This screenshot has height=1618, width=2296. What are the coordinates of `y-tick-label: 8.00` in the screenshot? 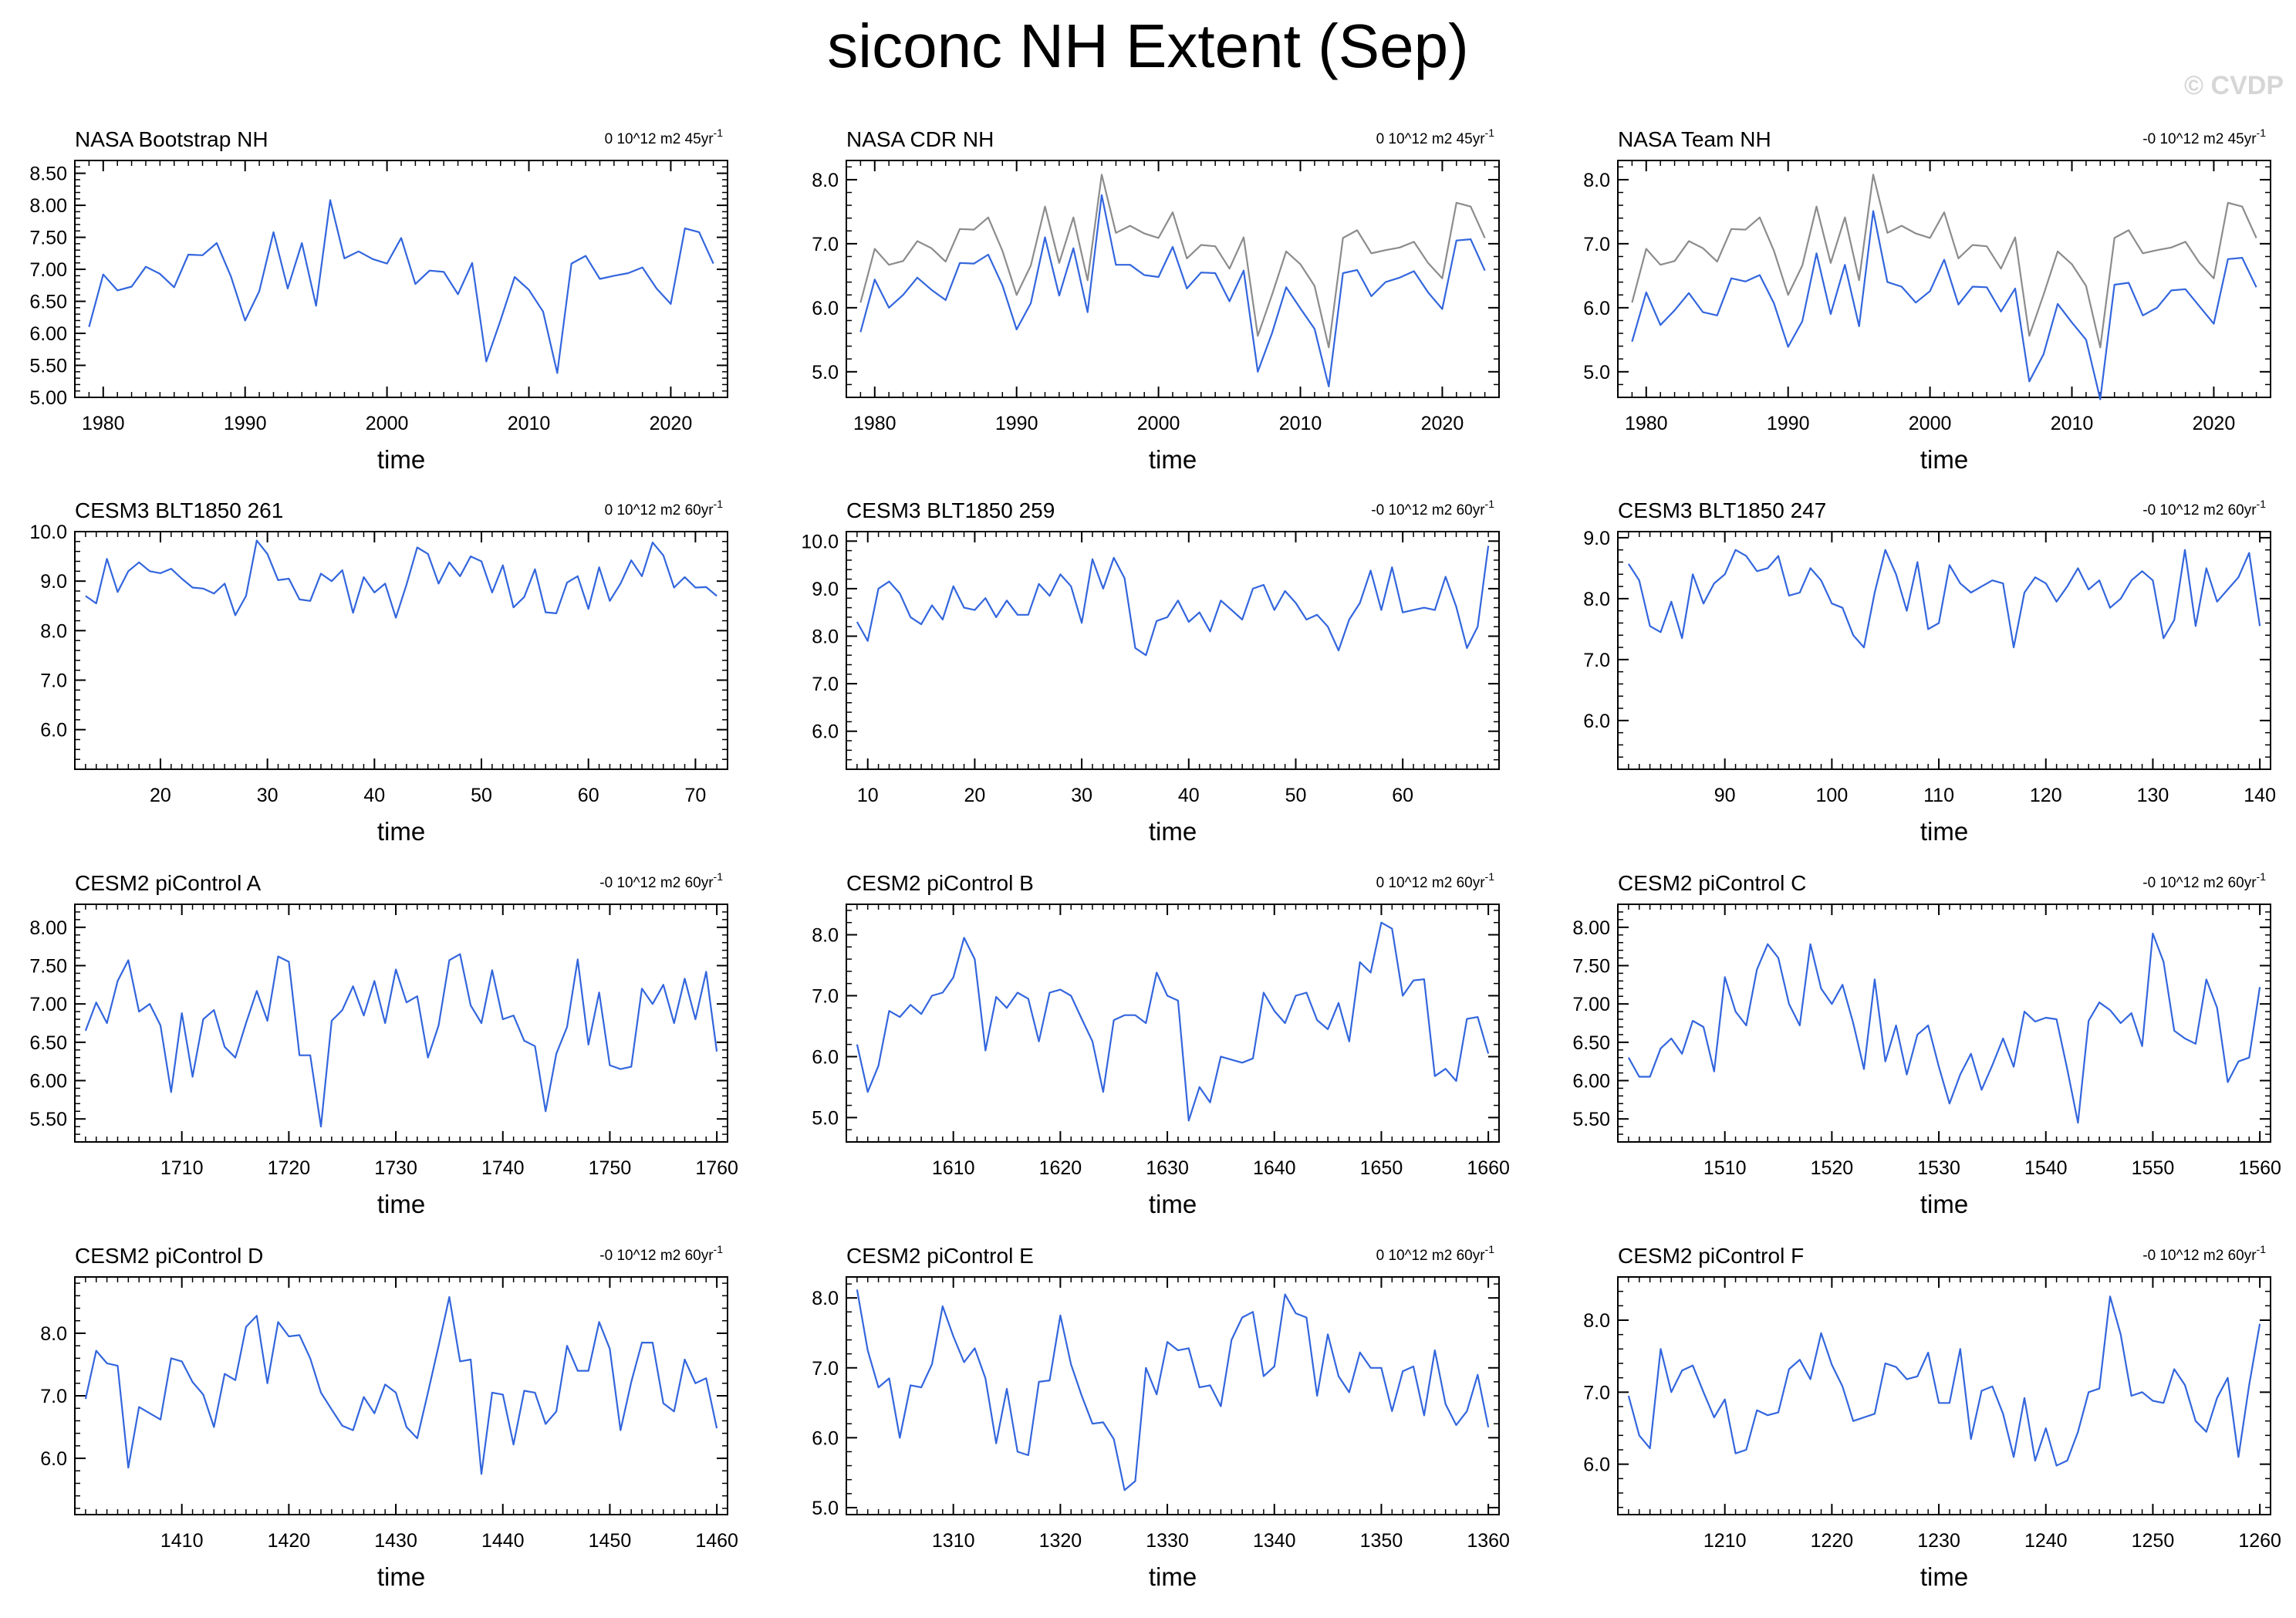 It's located at (48, 206).